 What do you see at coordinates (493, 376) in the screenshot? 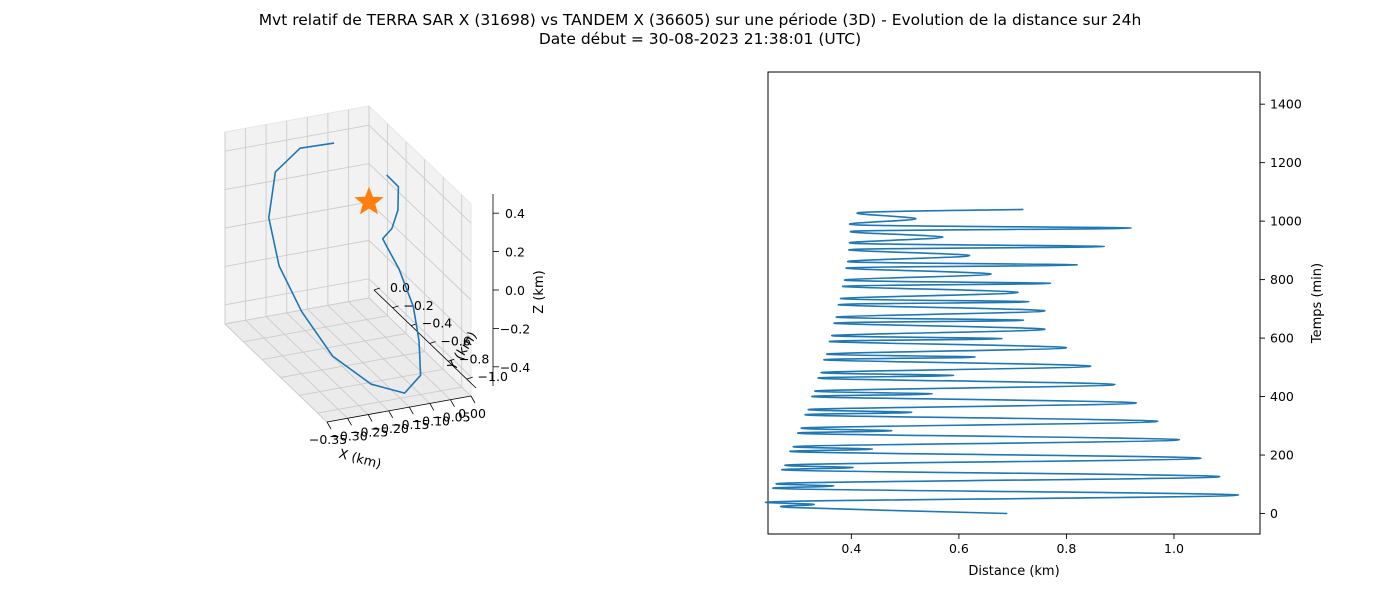
I see `y-tick-label-3d: −1.0` at bounding box center [493, 376].